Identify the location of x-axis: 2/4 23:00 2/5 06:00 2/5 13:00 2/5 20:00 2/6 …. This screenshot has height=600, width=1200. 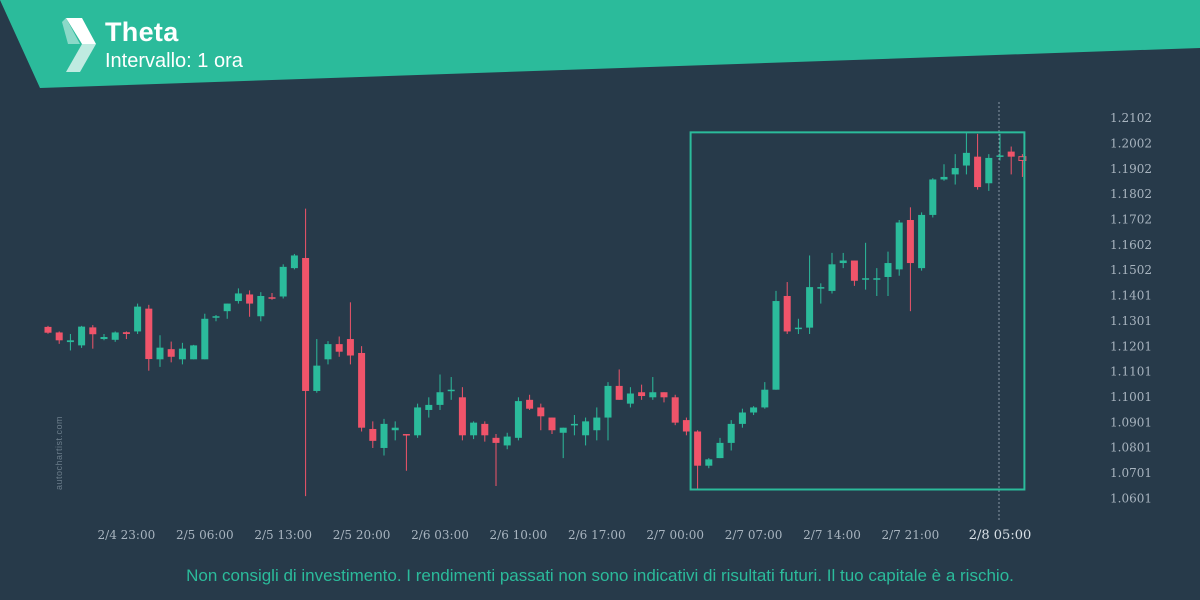
(565, 535).